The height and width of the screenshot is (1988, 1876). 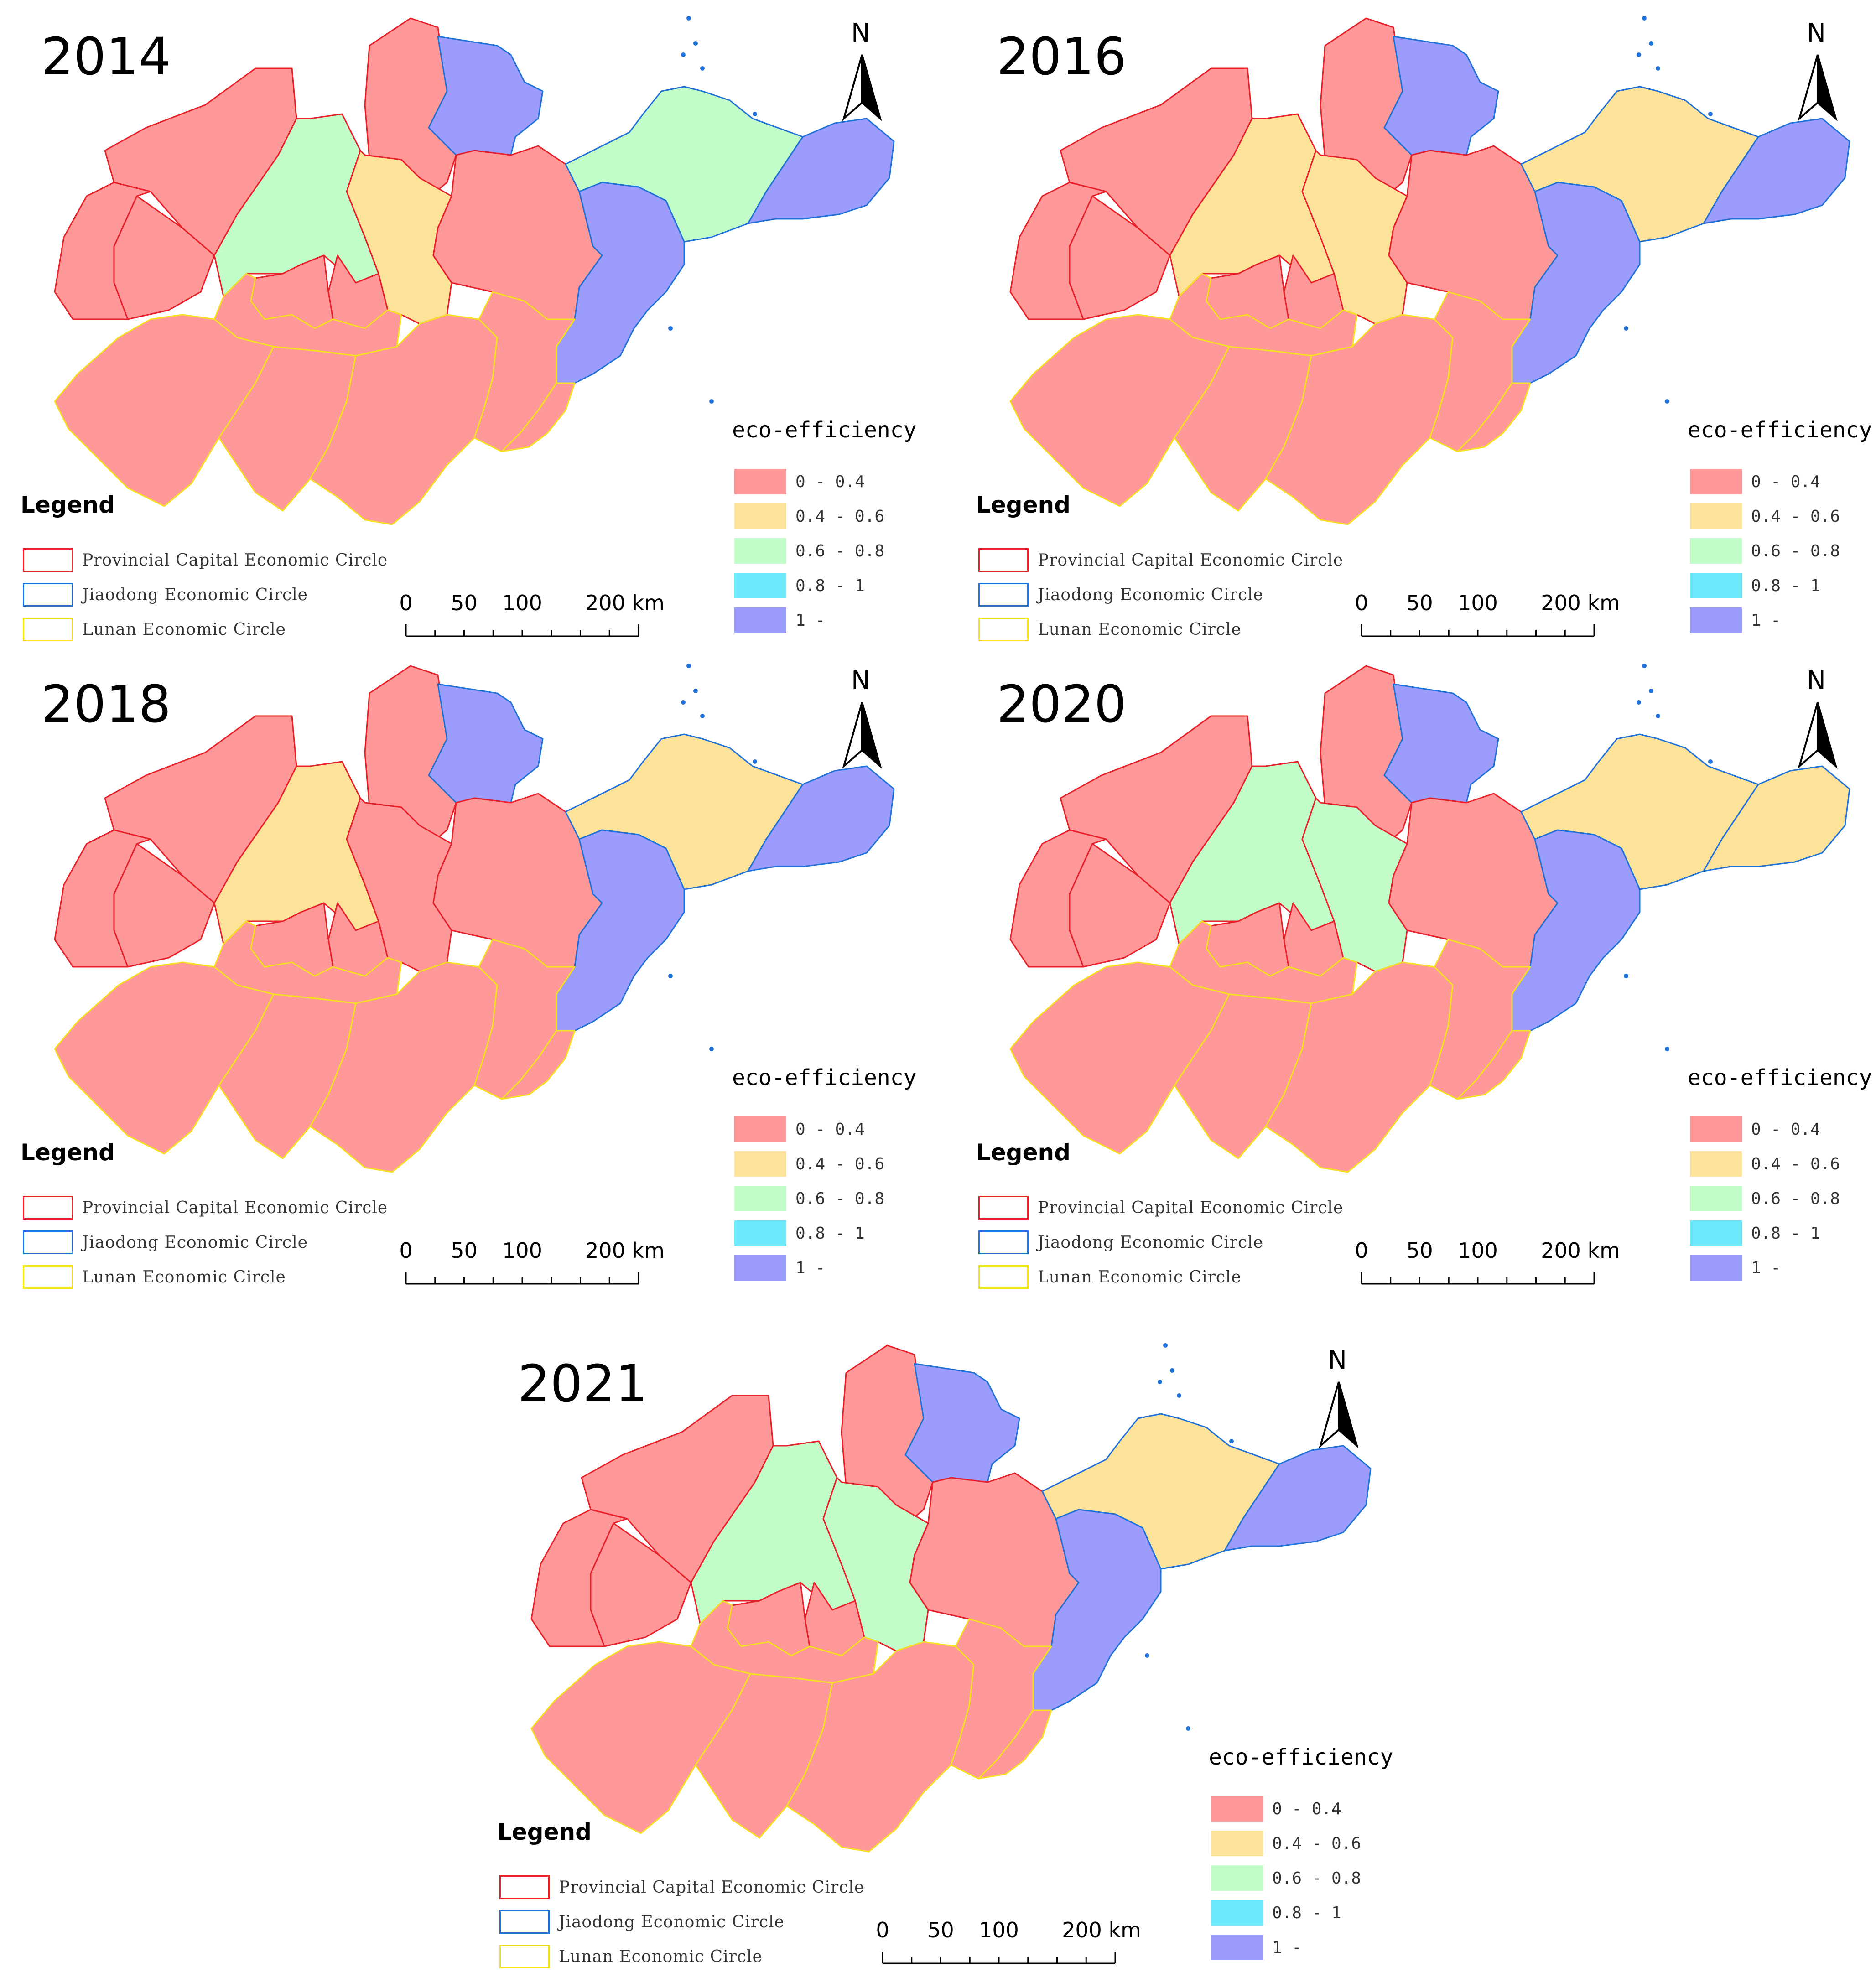 What do you see at coordinates (106, 57) in the screenshot?
I see `map-year-title: 2014` at bounding box center [106, 57].